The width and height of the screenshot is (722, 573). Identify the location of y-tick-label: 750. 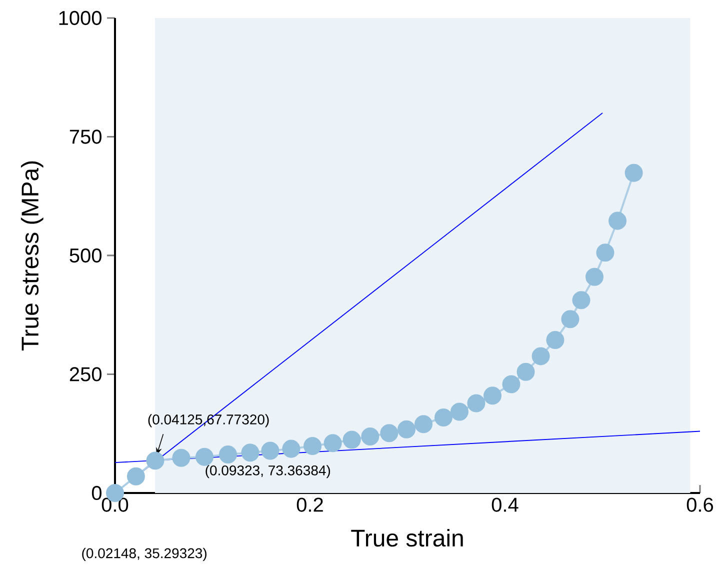
(86, 137).